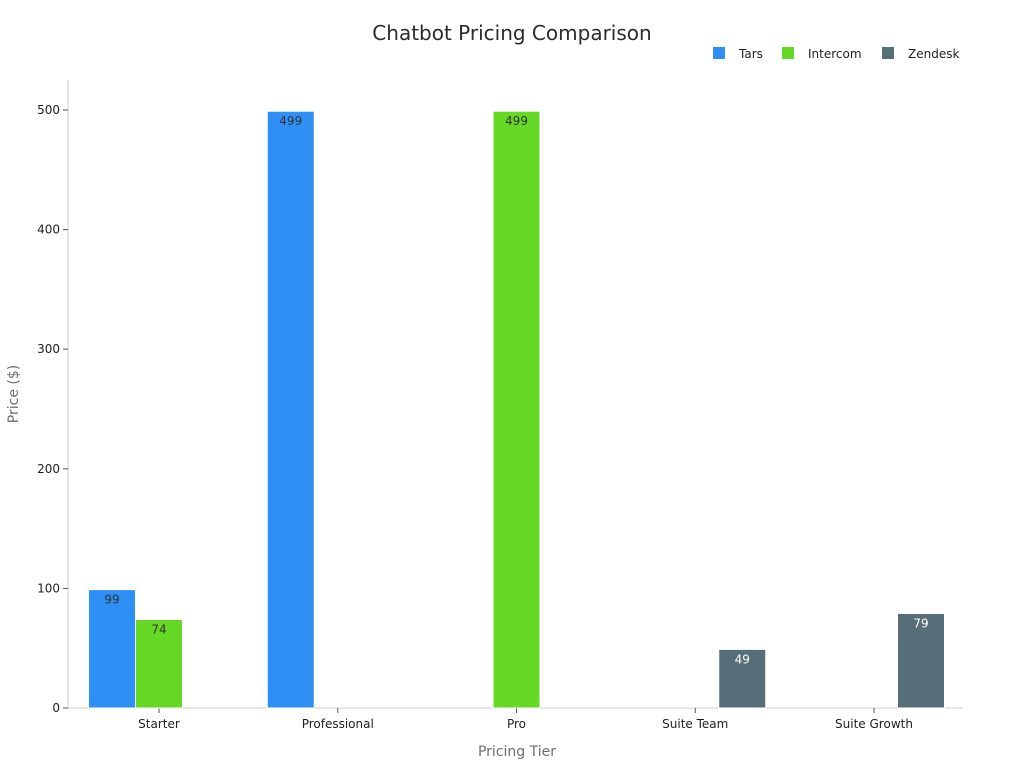 This screenshot has width=1024, height=768. I want to click on bar-zendesk-suite-growth, so click(921, 661).